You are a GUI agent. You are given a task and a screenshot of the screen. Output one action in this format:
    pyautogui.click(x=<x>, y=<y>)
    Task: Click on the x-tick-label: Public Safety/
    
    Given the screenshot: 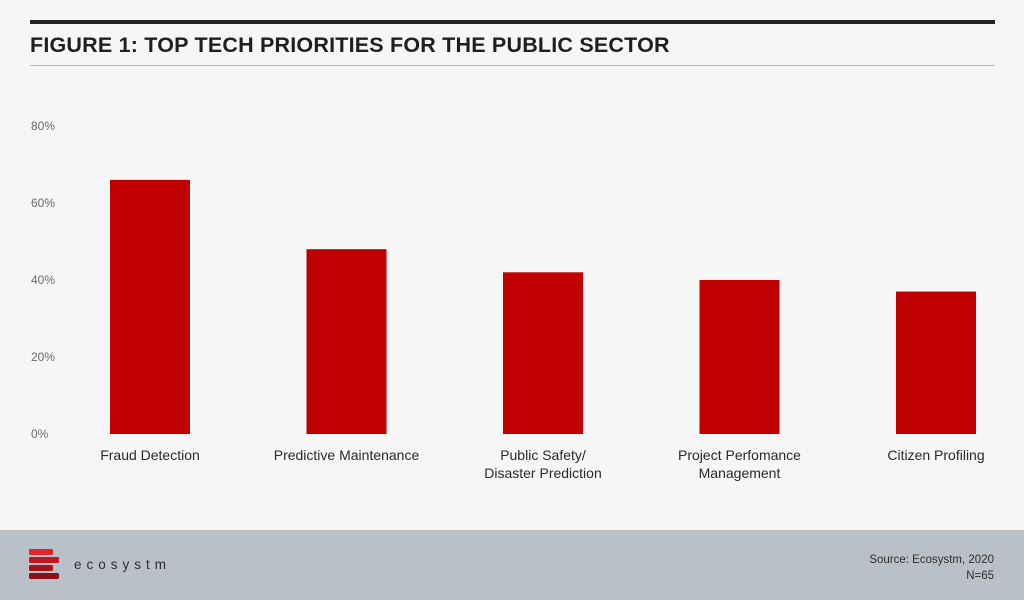 What is the action you would take?
    pyautogui.click(x=543, y=455)
    